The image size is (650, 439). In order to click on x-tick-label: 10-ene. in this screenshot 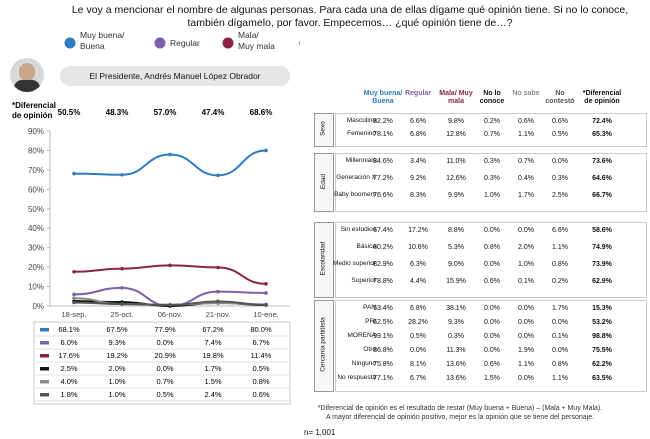, I will do `click(265, 314)`.